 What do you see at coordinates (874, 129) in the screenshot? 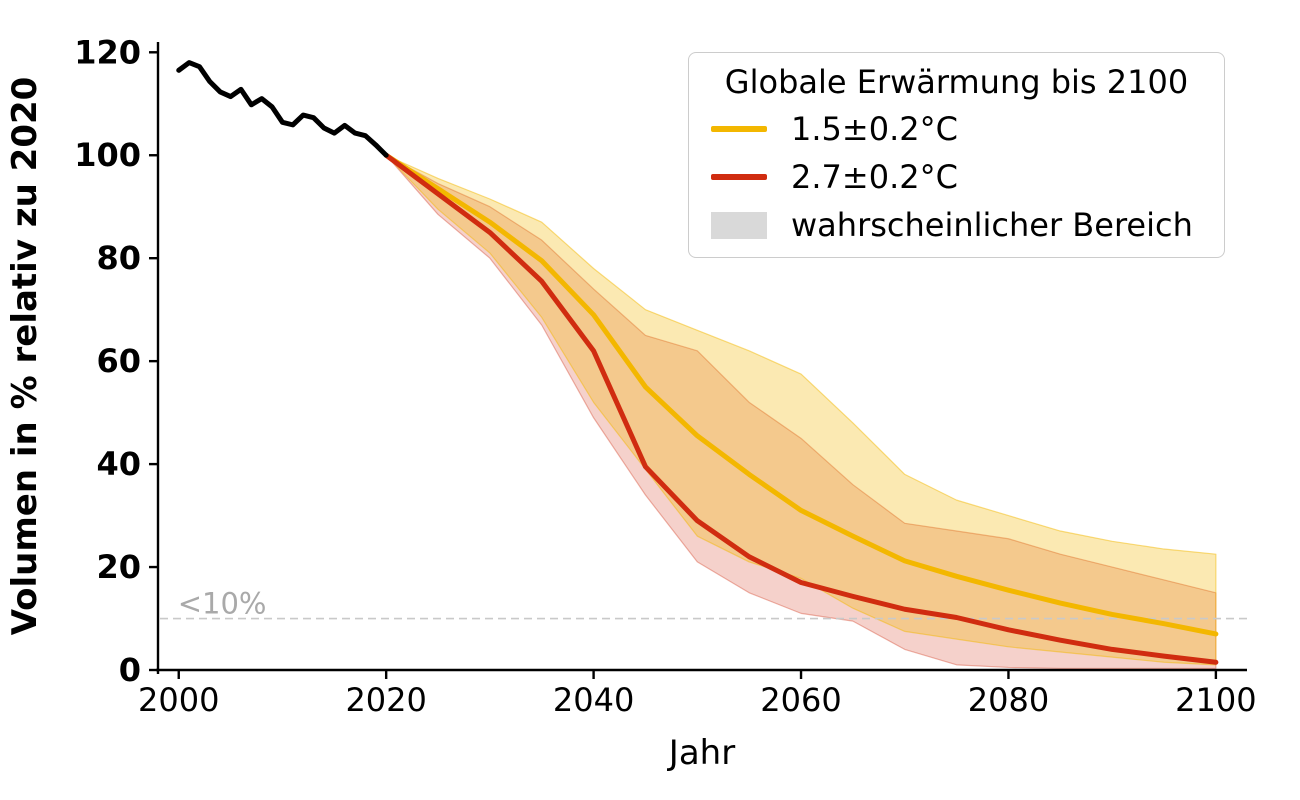
I see `legend-label-1-5c: 1.5±0.2°C` at bounding box center [874, 129].